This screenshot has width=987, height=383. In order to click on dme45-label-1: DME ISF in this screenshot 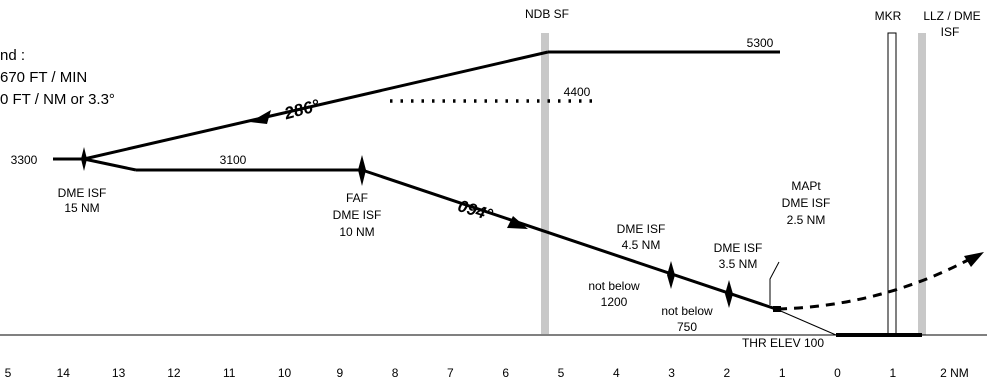, I will do `click(641, 229)`.